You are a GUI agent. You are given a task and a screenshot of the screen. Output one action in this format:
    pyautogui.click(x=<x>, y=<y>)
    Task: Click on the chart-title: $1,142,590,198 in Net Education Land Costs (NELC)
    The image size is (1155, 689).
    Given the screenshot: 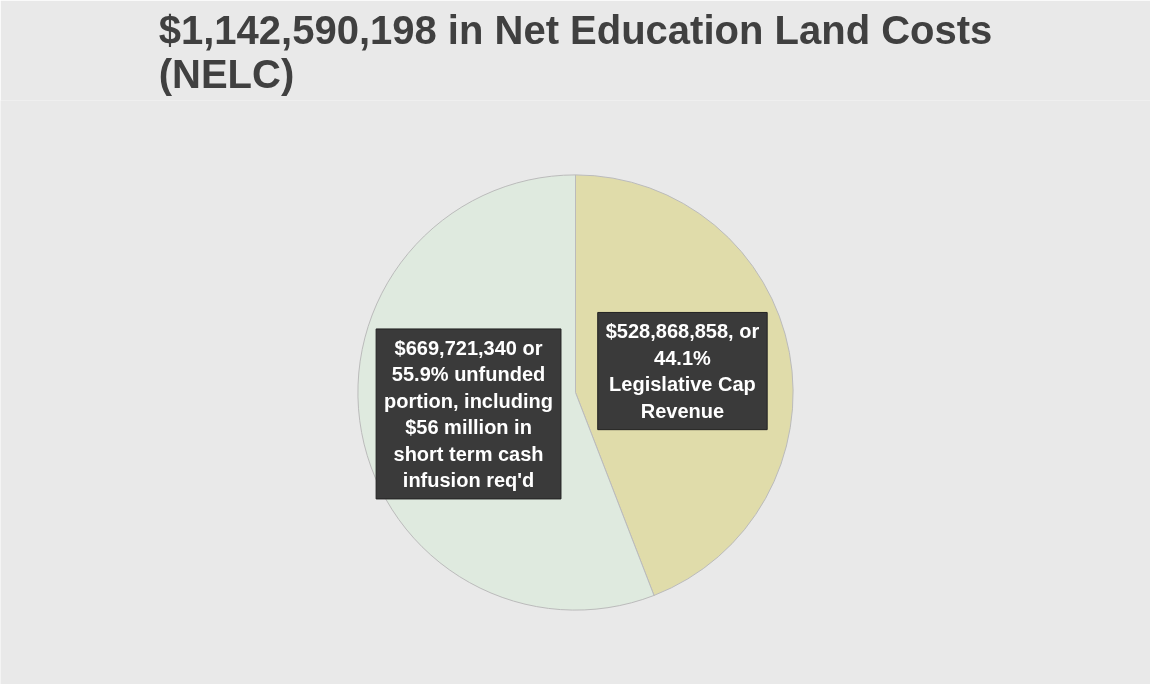 What is the action you would take?
    pyautogui.click(x=575, y=51)
    